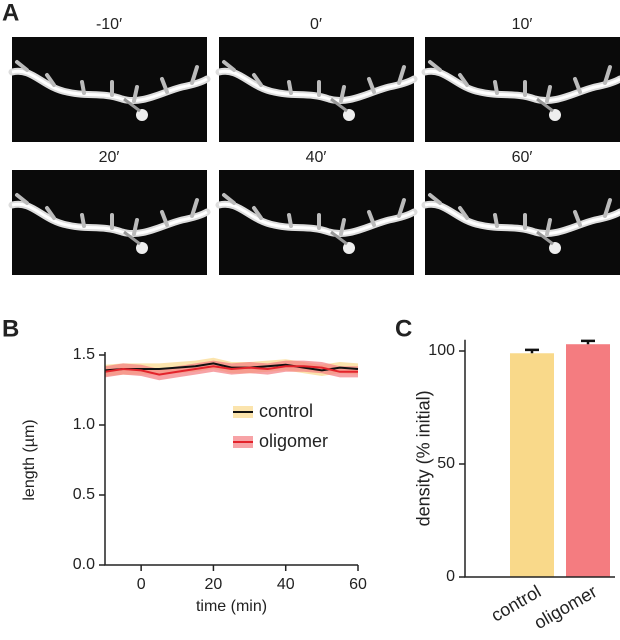 The width and height of the screenshot is (620, 640). Describe the element at coordinates (231, 459) in the screenshot. I see `axis` at that location.